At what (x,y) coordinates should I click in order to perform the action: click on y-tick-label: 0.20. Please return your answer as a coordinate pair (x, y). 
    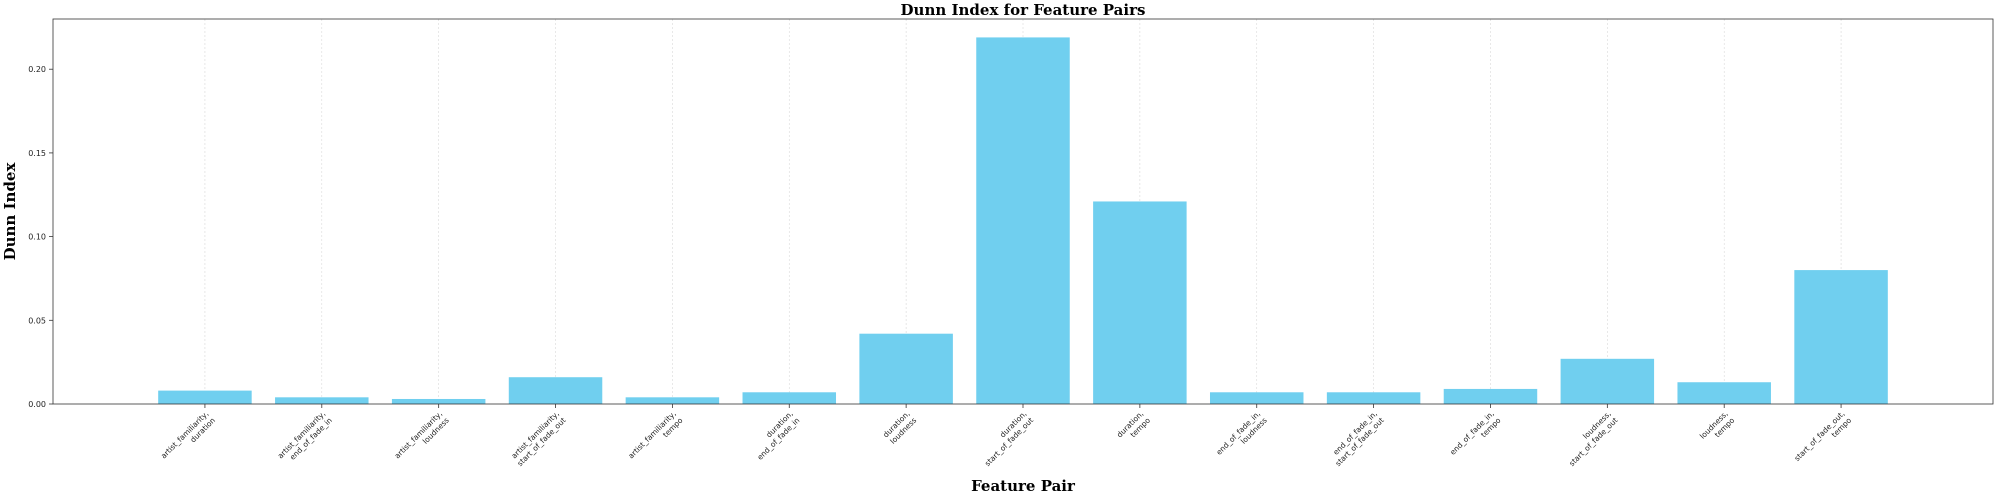
    Looking at the image, I should click on (37, 69).